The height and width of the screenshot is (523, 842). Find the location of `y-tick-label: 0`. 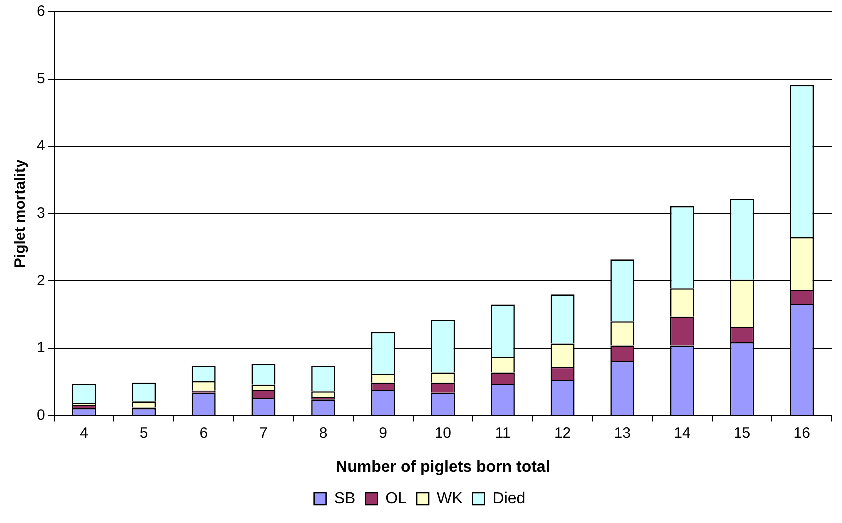

y-tick-label: 0 is located at coordinates (41, 415).